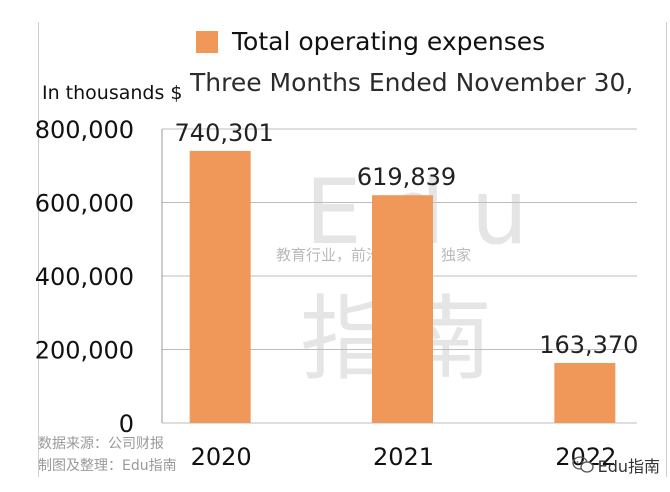 The height and width of the screenshot is (492, 670). What do you see at coordinates (126, 424) in the screenshot?
I see `y-tick-label: 0` at bounding box center [126, 424].